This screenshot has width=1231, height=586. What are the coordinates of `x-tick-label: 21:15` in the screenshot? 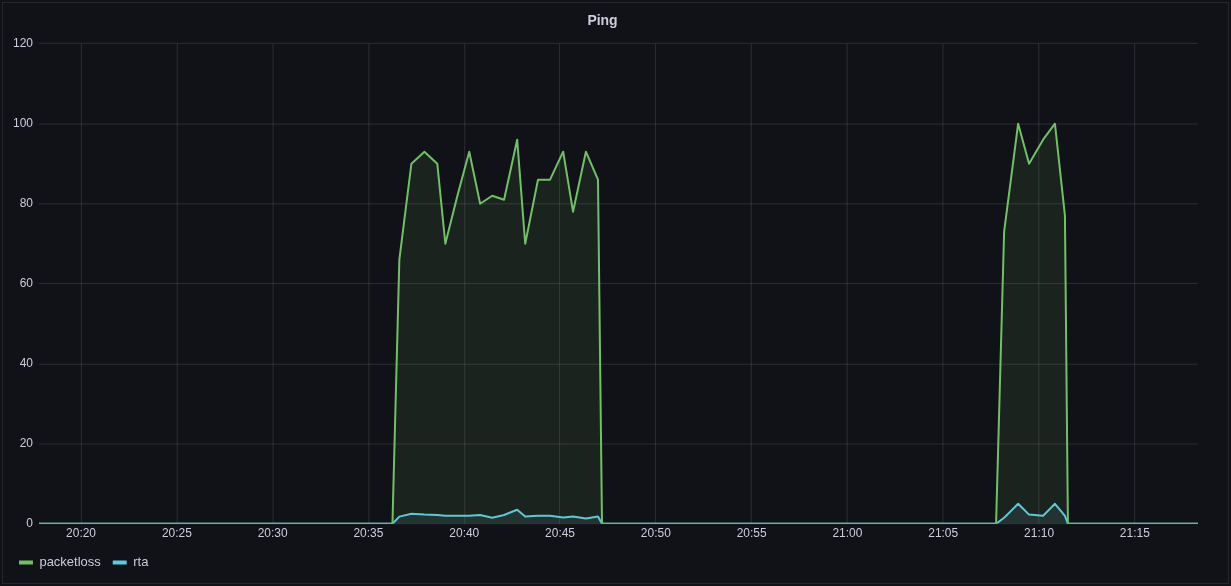 It's located at (1135, 533).